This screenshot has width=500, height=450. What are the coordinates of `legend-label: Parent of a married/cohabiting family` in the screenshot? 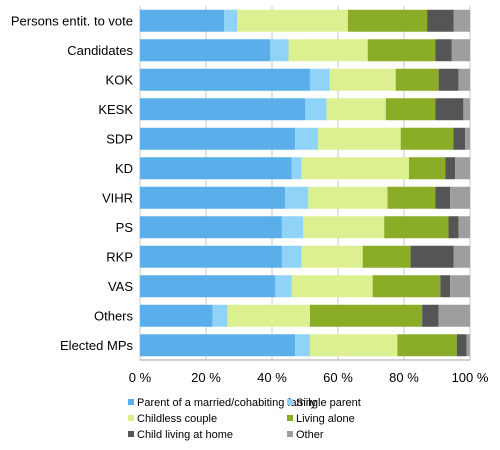 It's located at (227, 403).